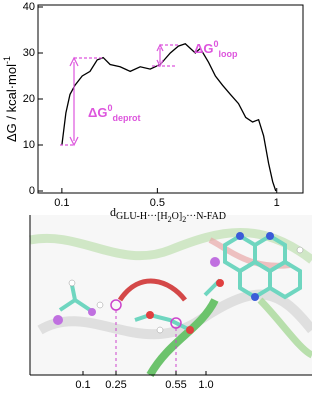  Describe the element at coordinates (144, 381) in the screenshot. I see `inset-axis: 0.1 0.25 0.55 1.0` at that location.